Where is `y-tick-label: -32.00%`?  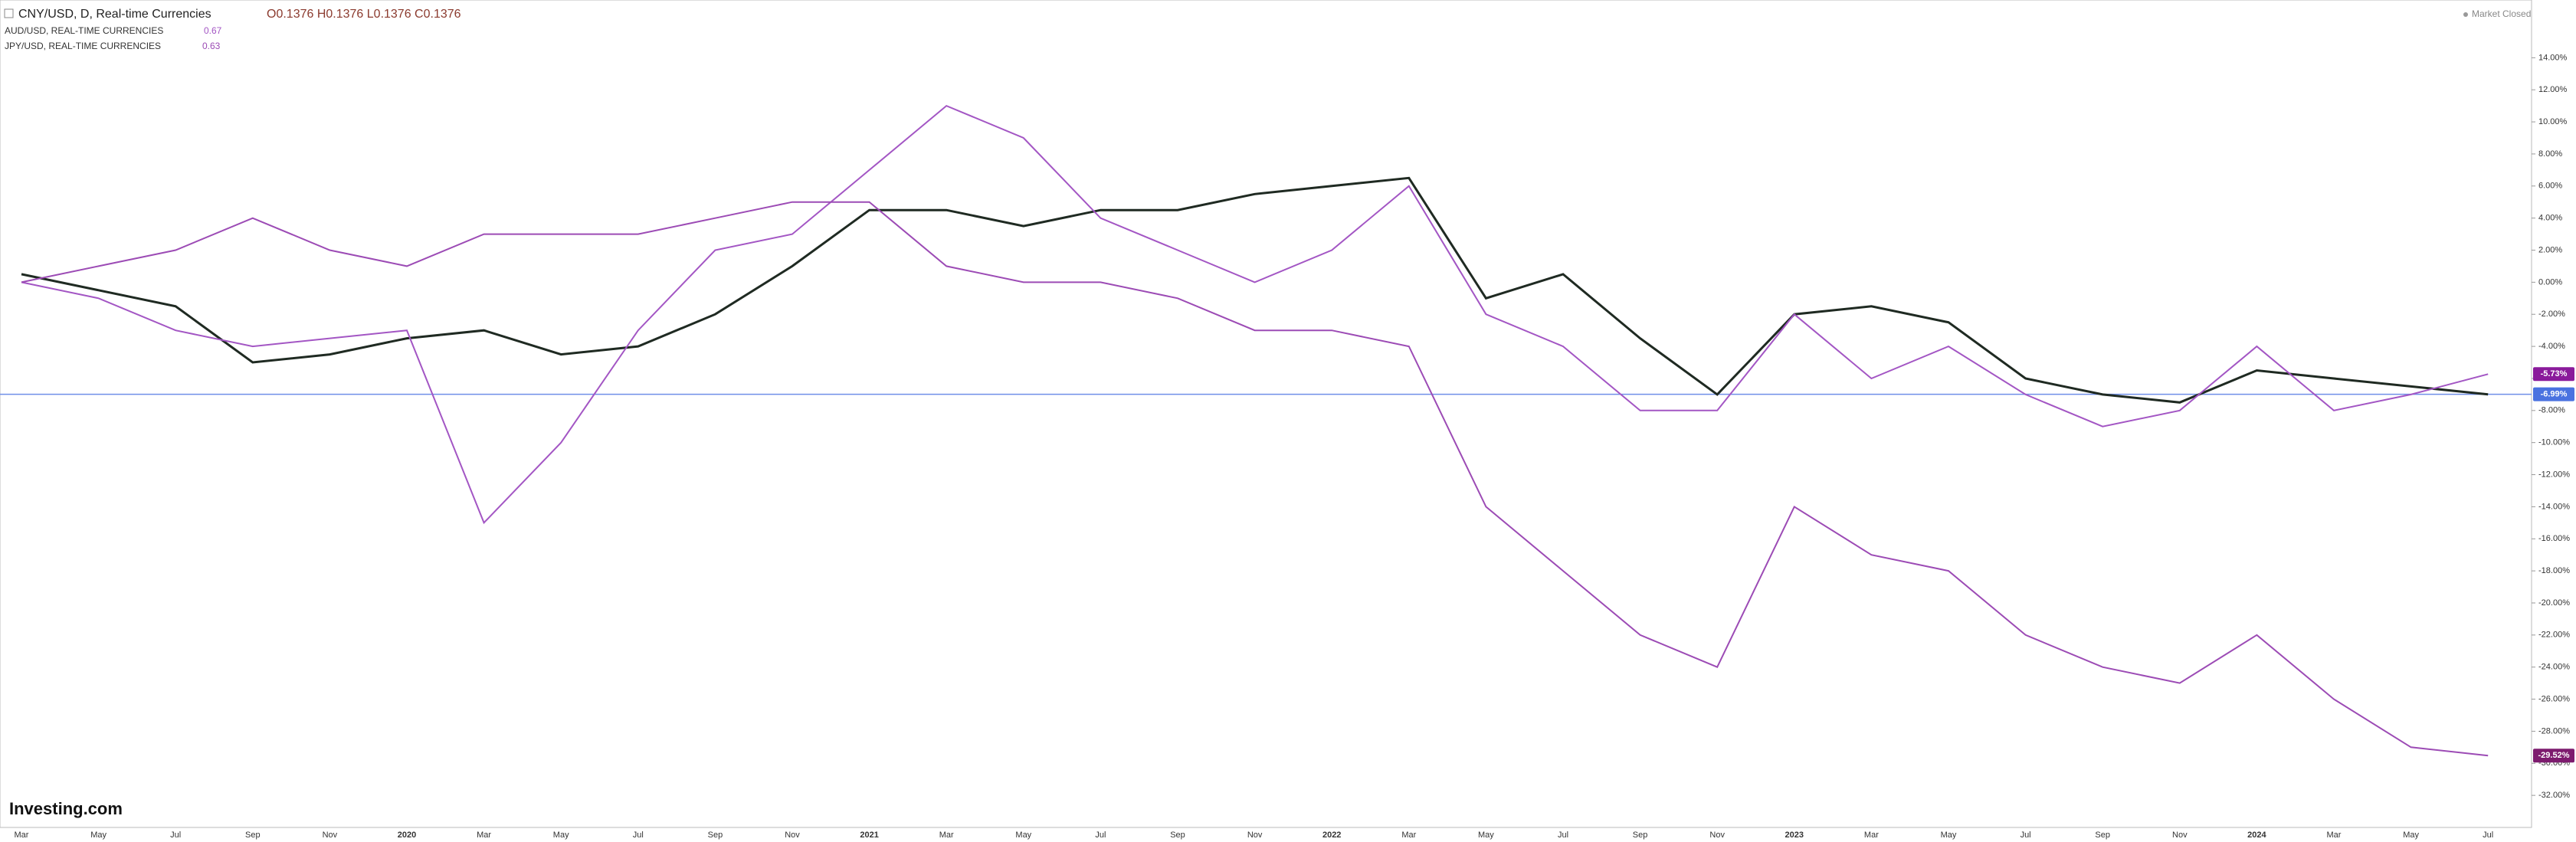 y-tick-label: -32.00% is located at coordinates (2554, 795).